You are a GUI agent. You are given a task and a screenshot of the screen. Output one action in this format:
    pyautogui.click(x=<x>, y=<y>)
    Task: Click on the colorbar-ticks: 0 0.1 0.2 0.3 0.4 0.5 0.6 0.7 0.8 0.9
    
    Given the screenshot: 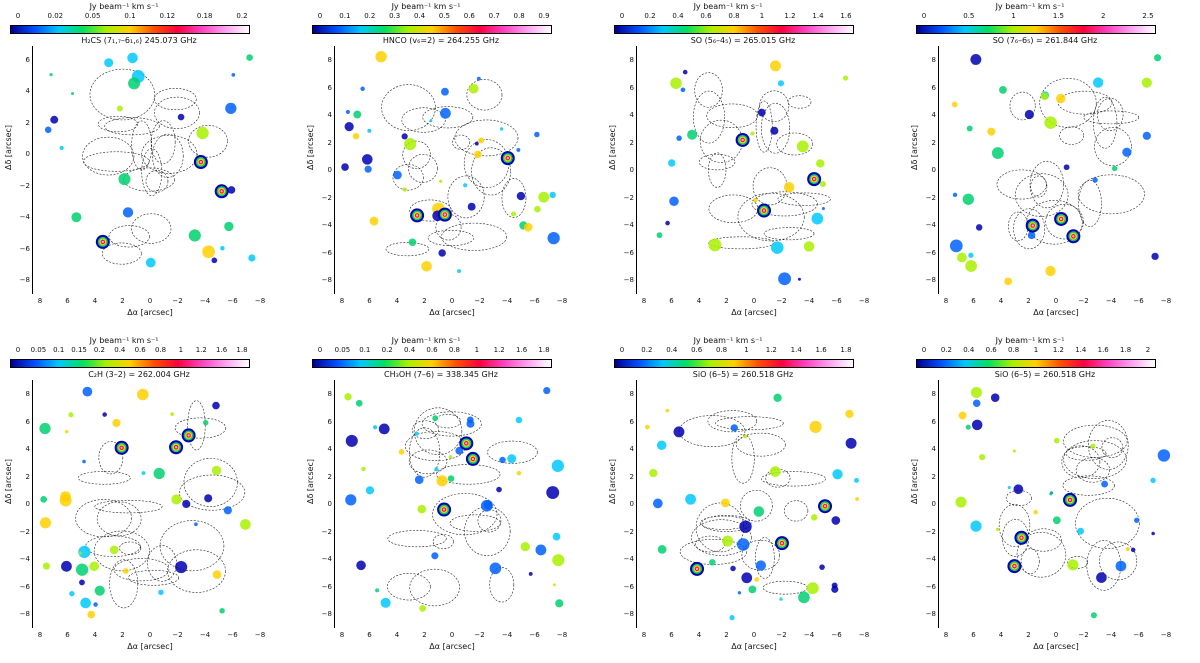 What is the action you would take?
    pyautogui.click(x=428, y=17)
    